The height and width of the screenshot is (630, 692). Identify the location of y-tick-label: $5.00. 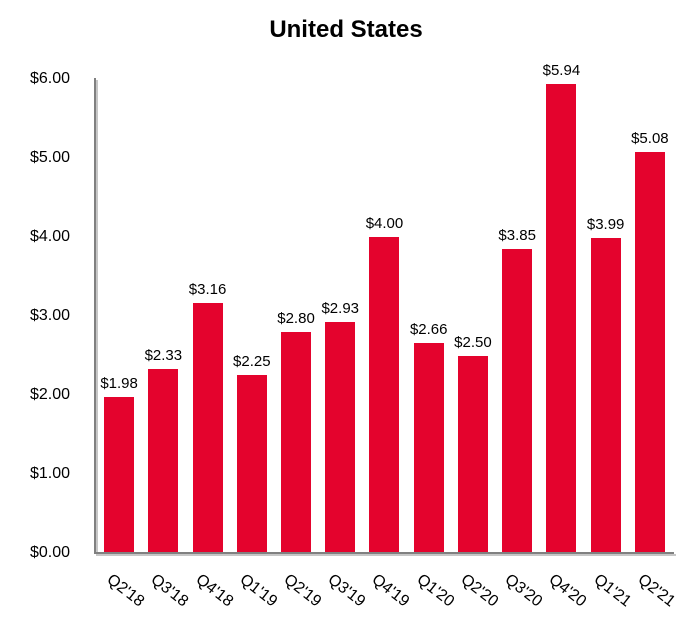
(49, 157).